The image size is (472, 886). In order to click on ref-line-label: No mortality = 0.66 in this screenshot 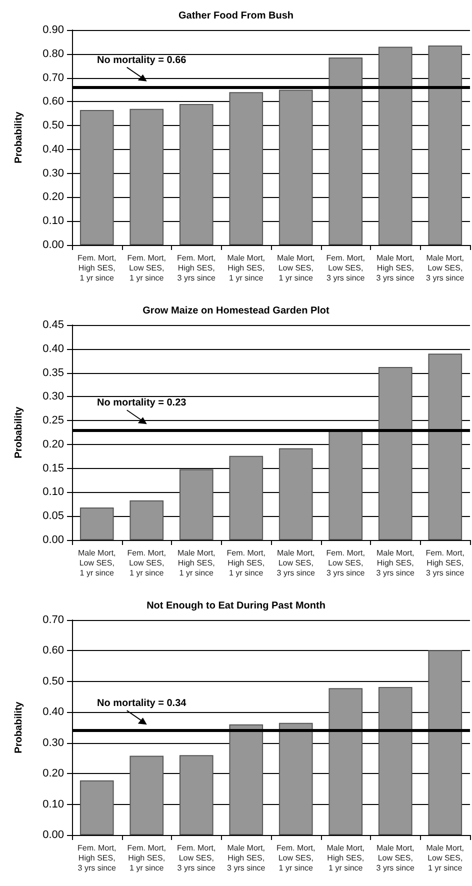, I will do `click(142, 60)`.